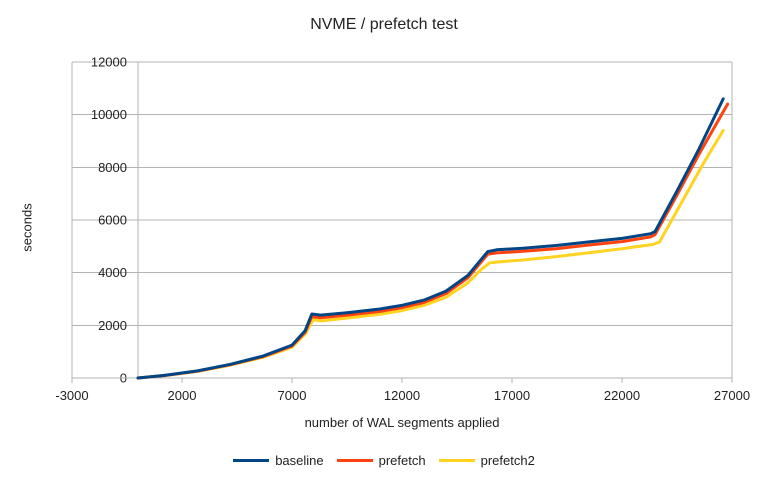 Image resolution: width=768 pixels, height=480 pixels. Describe the element at coordinates (402, 460) in the screenshot. I see `legend-label-prefetch: prefetch` at that location.